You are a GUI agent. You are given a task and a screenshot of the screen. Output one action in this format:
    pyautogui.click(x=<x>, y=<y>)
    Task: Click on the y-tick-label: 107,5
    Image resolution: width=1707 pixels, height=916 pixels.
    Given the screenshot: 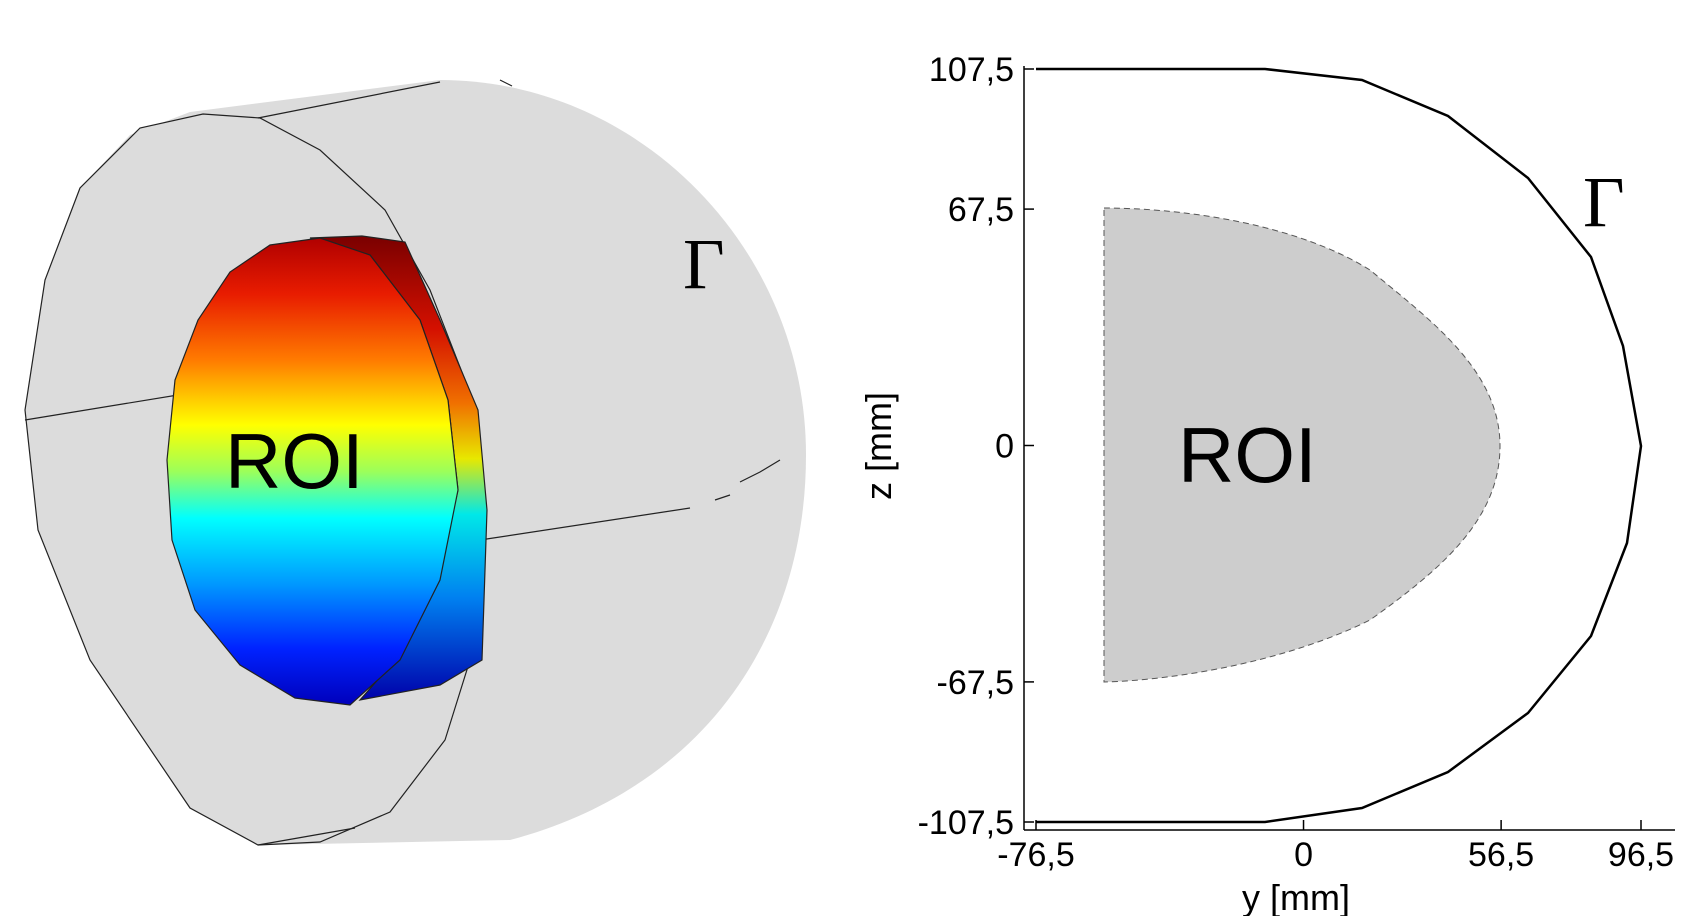 What is the action you would take?
    pyautogui.click(x=971, y=70)
    